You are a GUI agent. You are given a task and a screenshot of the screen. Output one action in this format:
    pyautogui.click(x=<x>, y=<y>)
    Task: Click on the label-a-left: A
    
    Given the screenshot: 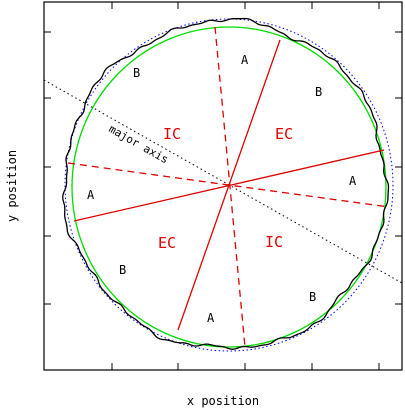 What is the action you would take?
    pyautogui.click(x=91, y=195)
    